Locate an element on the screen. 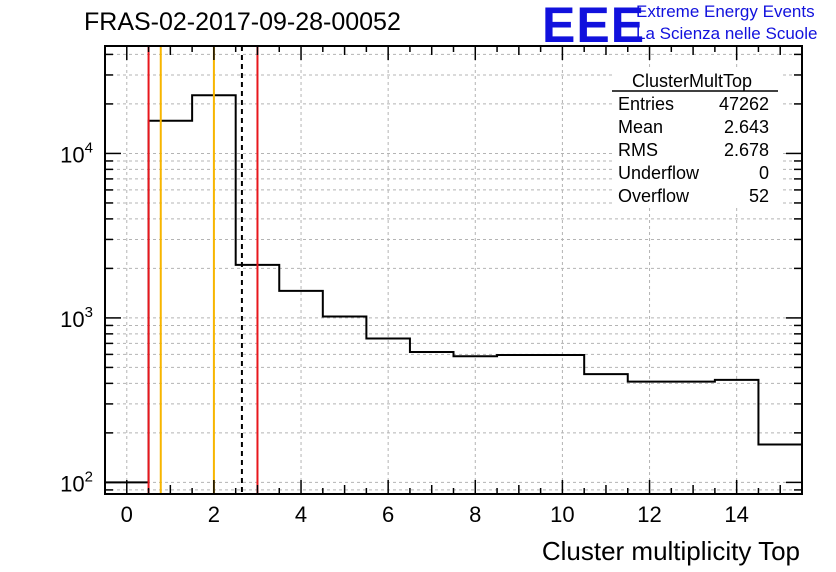  stats-row-label: Entries is located at coordinates (646, 104).